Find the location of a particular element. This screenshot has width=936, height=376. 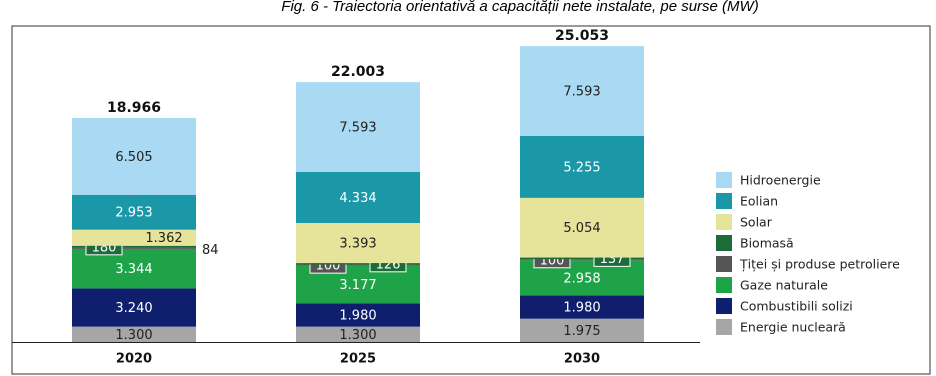

x-tick-label: 2020 is located at coordinates (134, 359).